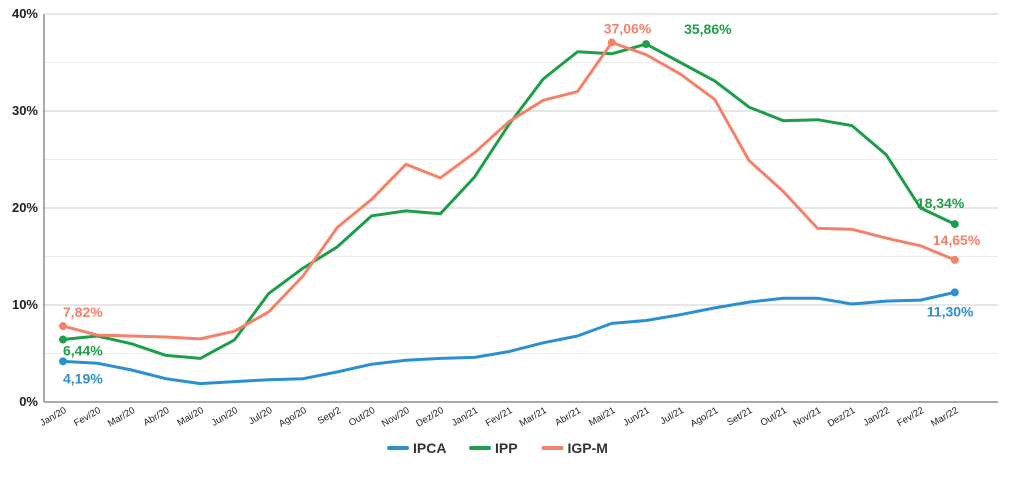 This screenshot has height=484, width=1024. What do you see at coordinates (568, 417) in the screenshot?
I see `x-tick-label: Abr/21` at bounding box center [568, 417].